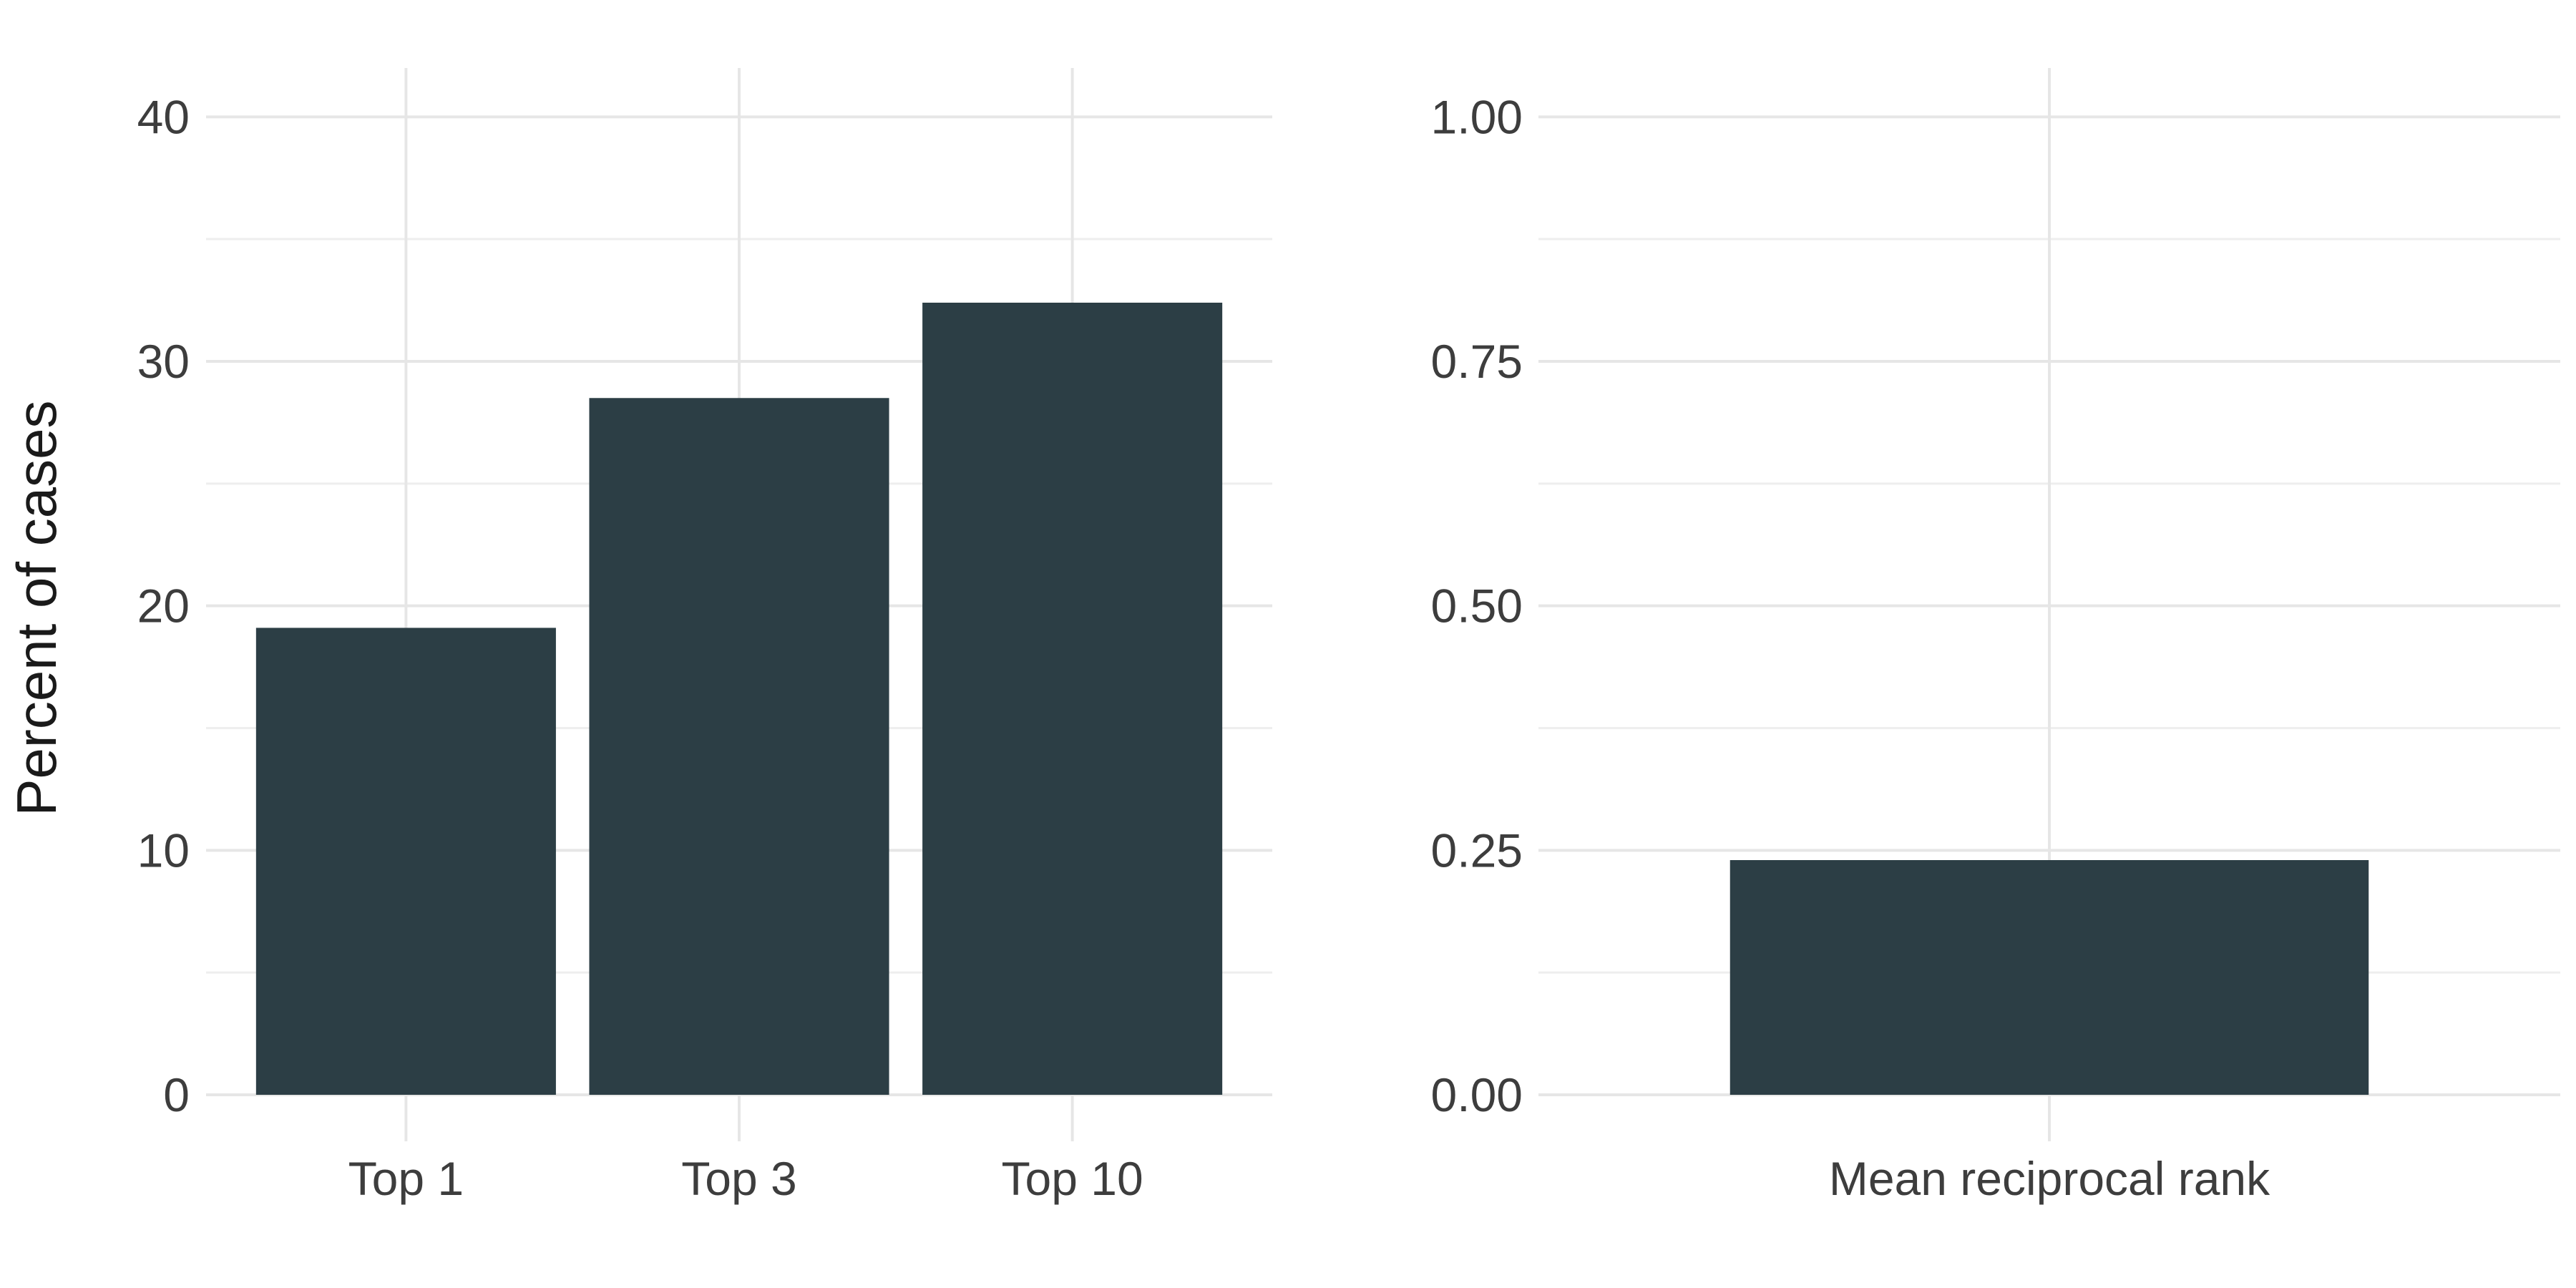 The height and width of the screenshot is (1288, 2576). I want to click on y-tick-label: 0.00, so click(1477, 1094).